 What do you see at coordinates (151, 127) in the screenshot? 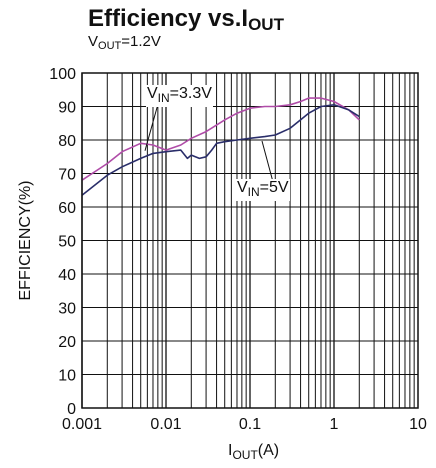
I see `leader-line-vin-3v3` at bounding box center [151, 127].